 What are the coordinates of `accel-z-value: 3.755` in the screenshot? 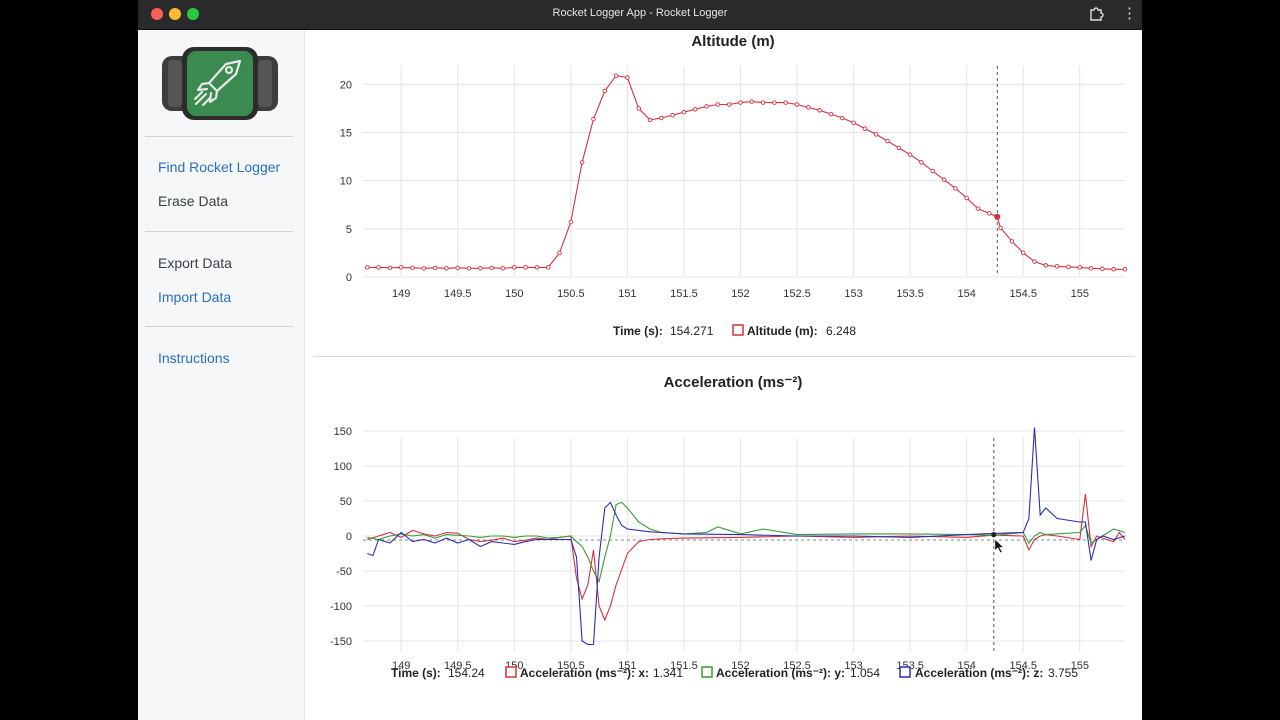 It's located at (1063, 673).